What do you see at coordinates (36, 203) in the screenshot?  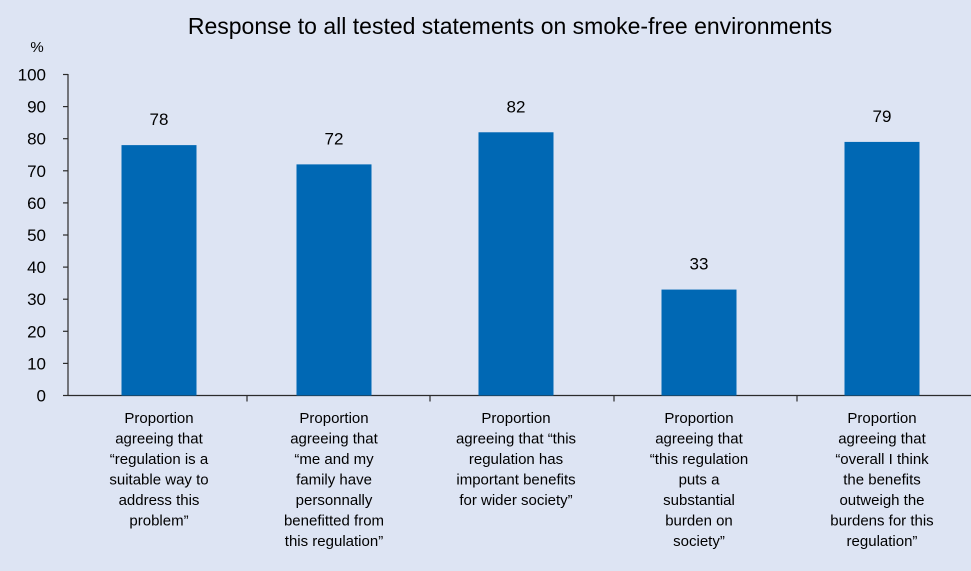 I see `y-tick-label: 60` at bounding box center [36, 203].